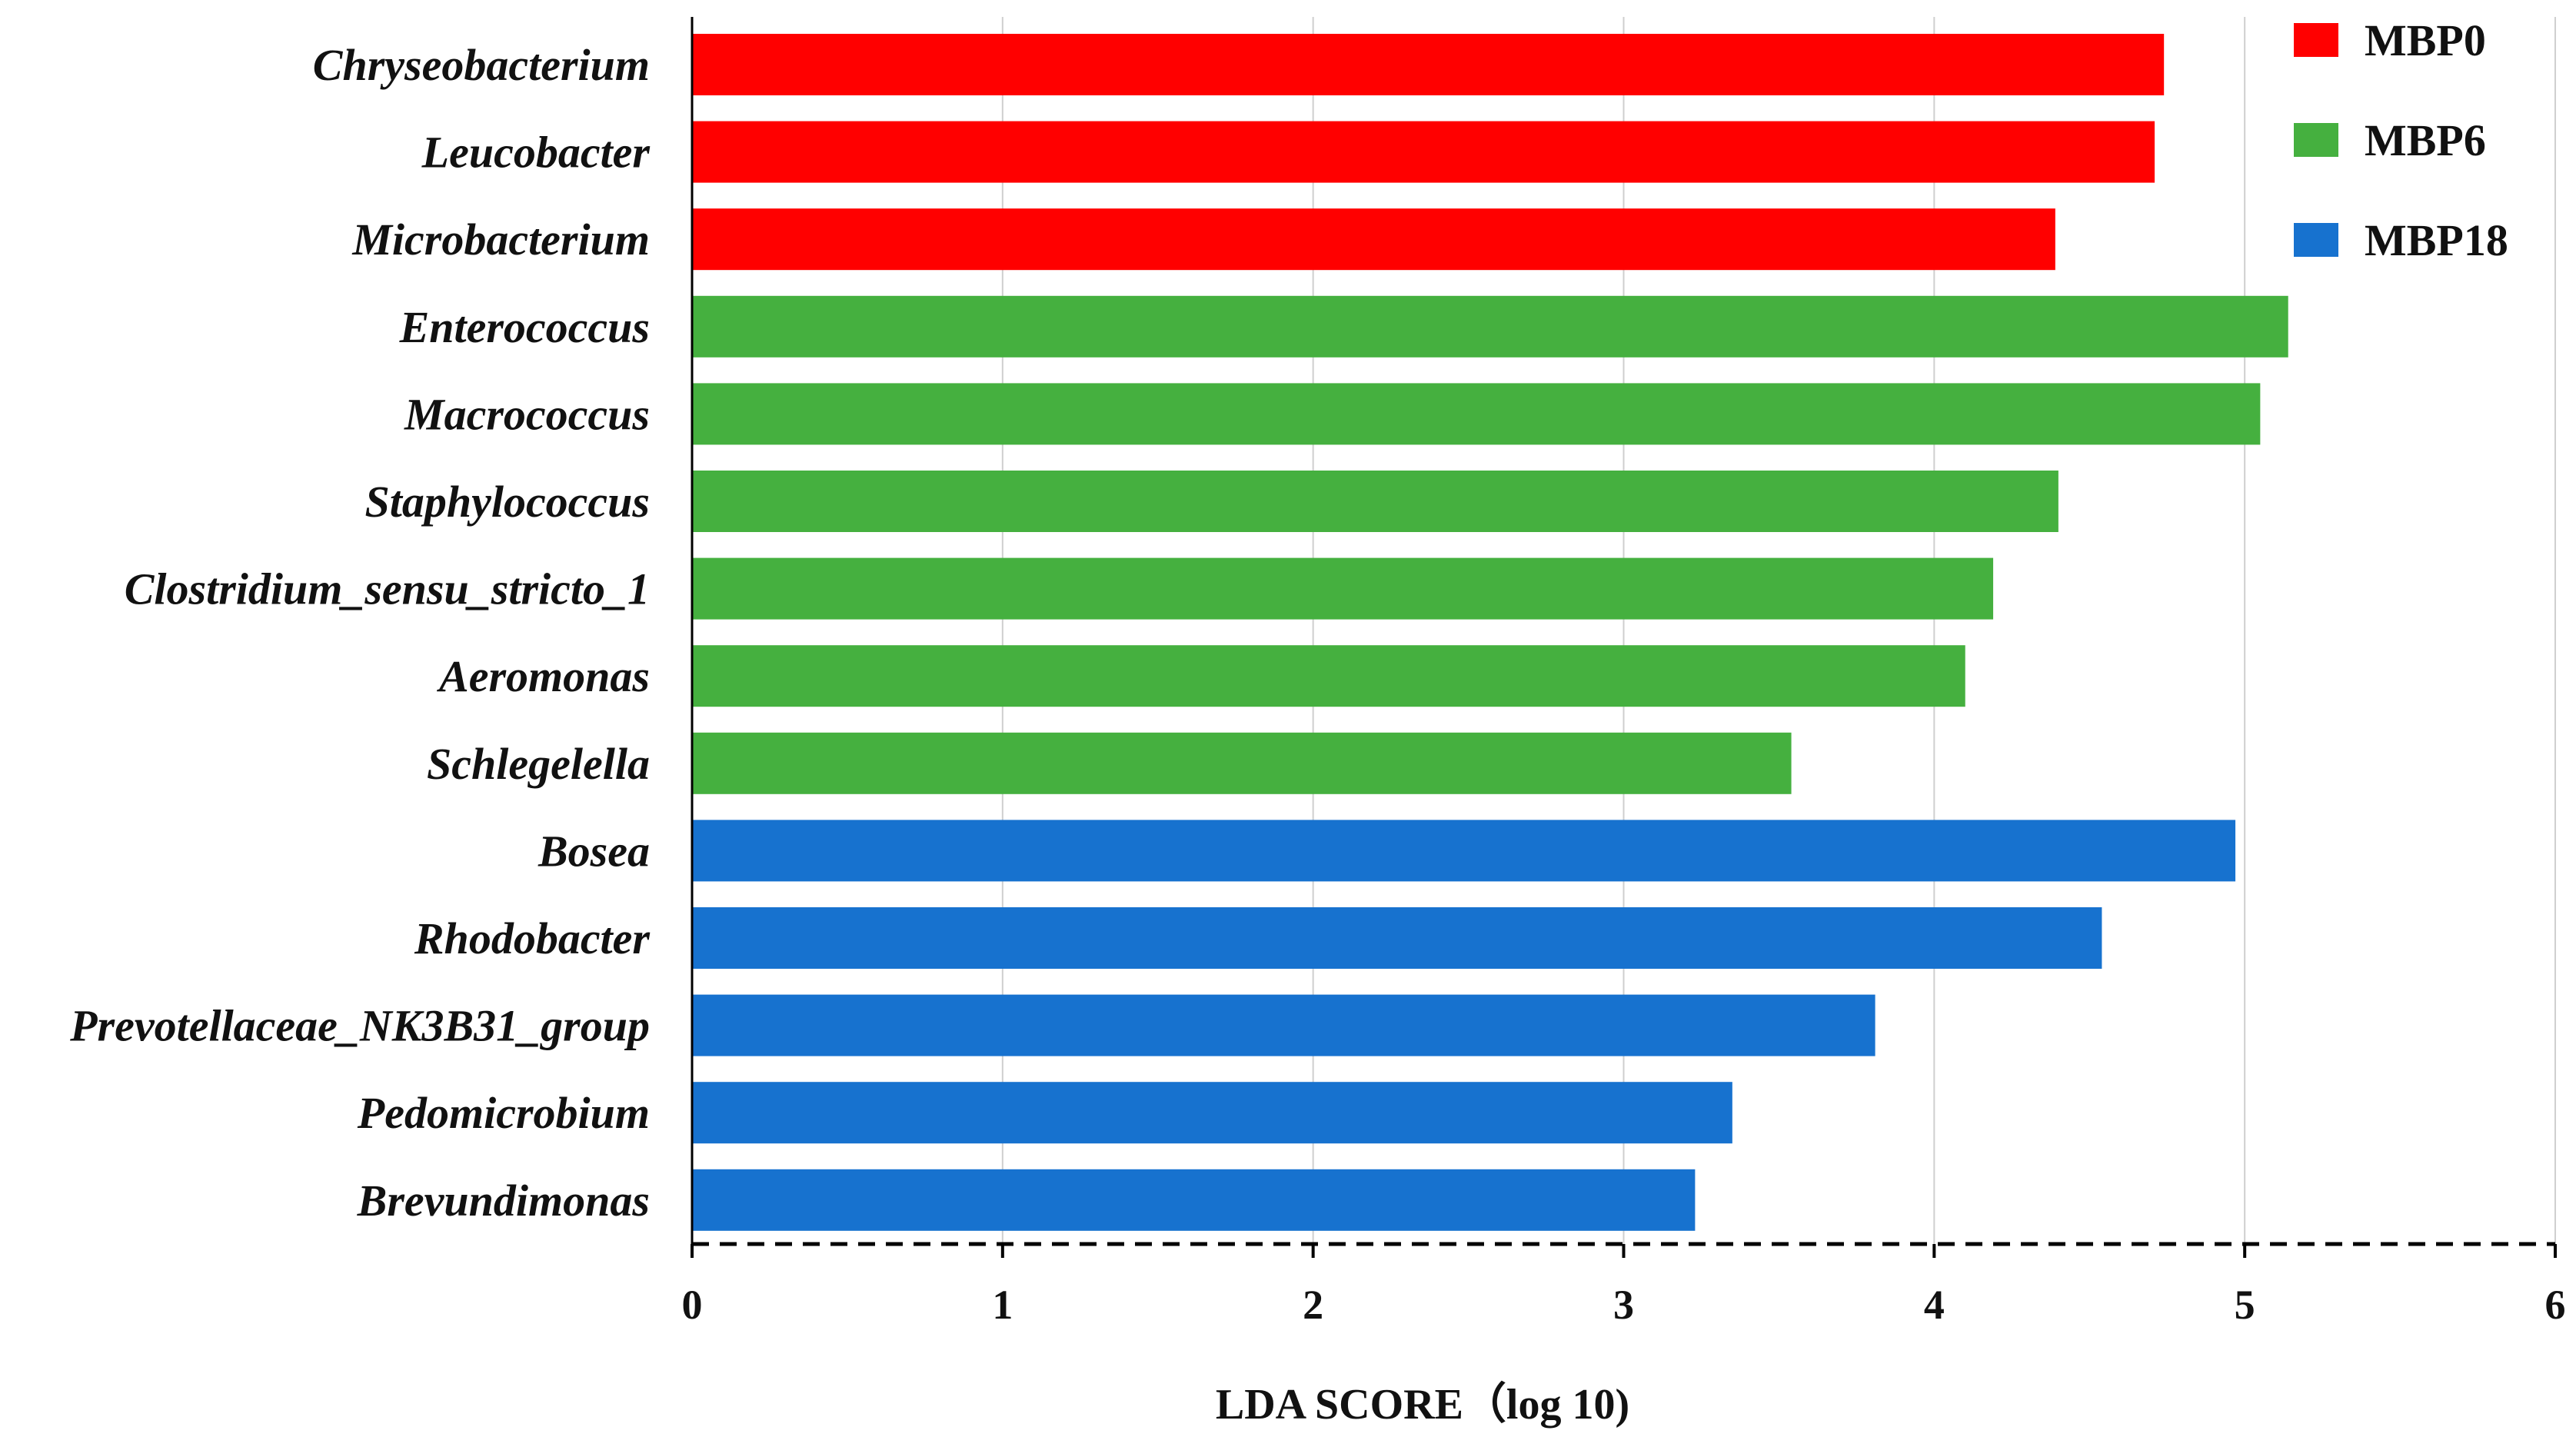 The width and height of the screenshot is (2576, 1447). Describe the element at coordinates (1397, 938) in the screenshot. I see `bar-rhodobacter` at that location.